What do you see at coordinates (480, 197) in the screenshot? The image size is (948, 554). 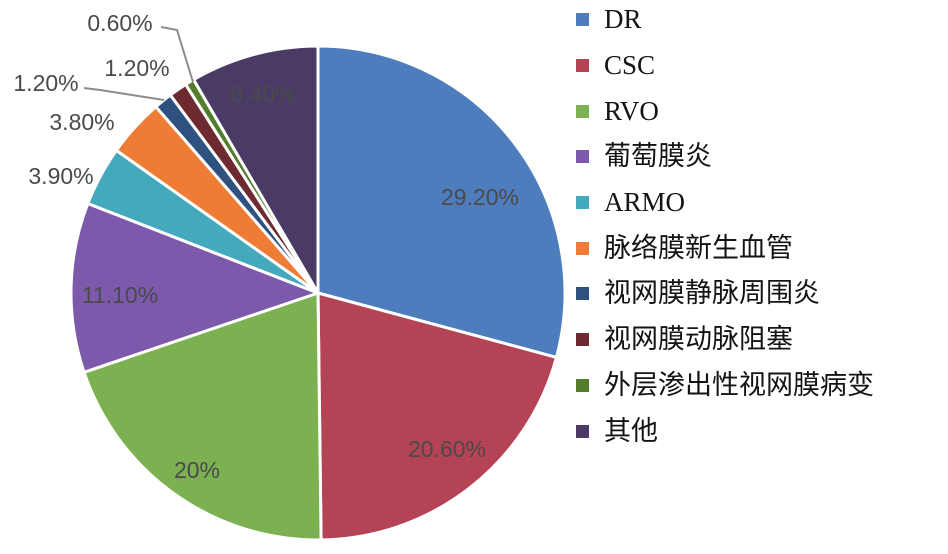 I see `slice-label-0: 29.20%` at bounding box center [480, 197].